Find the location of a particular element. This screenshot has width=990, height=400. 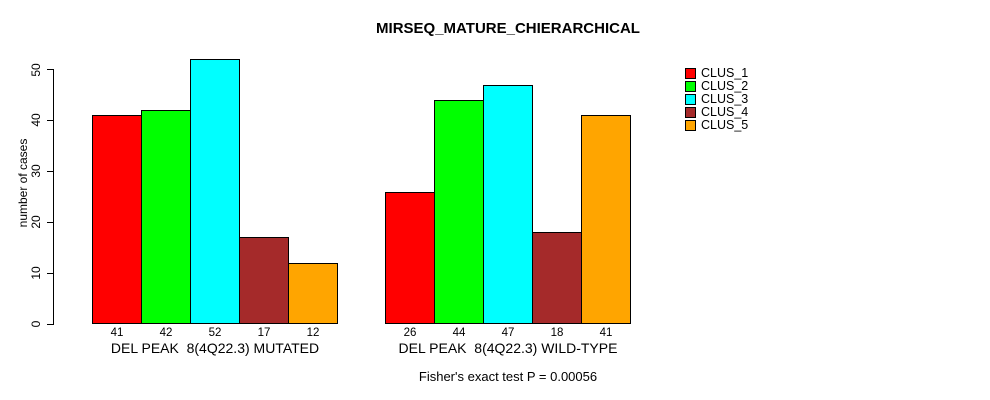

y-axis-line is located at coordinates (53, 196).